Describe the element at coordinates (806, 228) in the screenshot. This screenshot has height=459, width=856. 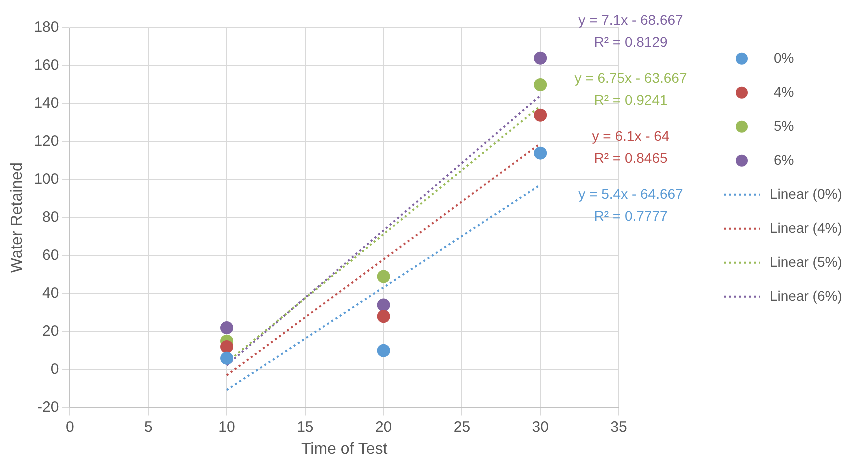
I see `legend-label: Linear (4%)` at that location.